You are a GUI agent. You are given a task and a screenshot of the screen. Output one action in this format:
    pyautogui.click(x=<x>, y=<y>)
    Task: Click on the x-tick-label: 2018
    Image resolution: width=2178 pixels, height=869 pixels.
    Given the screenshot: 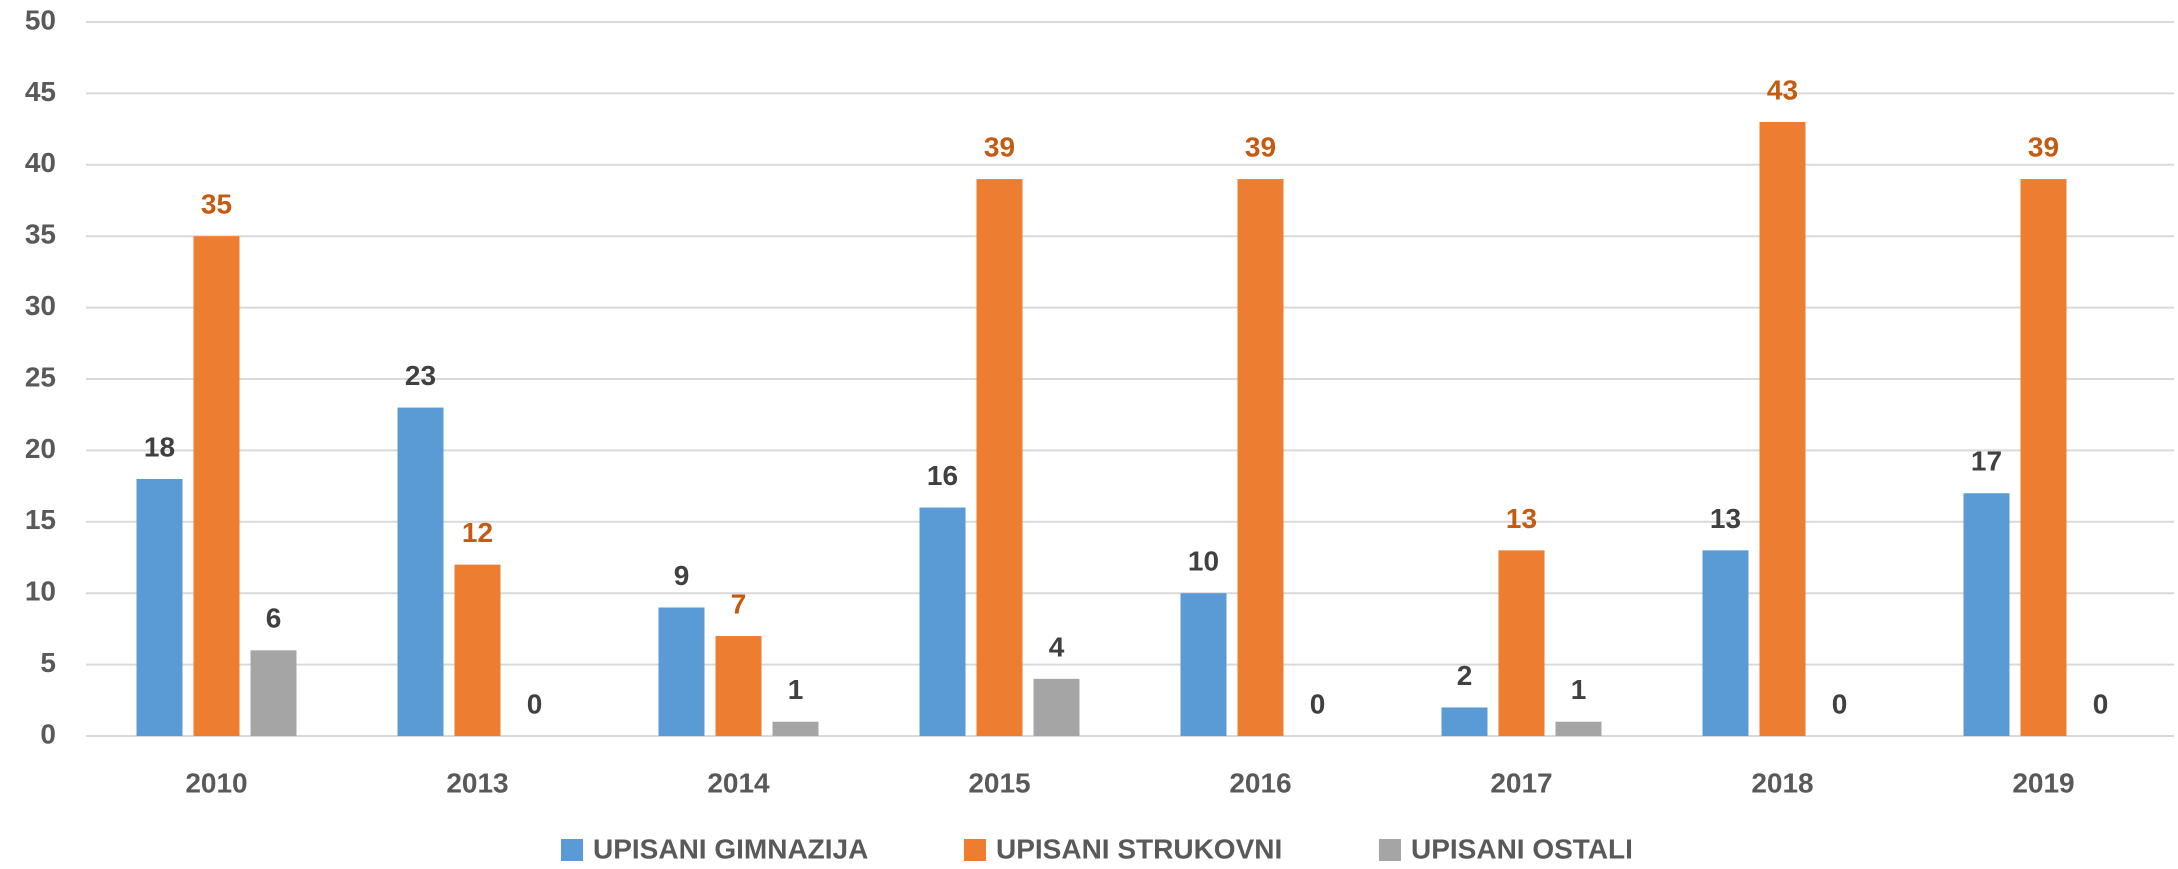 What is the action you would take?
    pyautogui.click(x=1782, y=782)
    